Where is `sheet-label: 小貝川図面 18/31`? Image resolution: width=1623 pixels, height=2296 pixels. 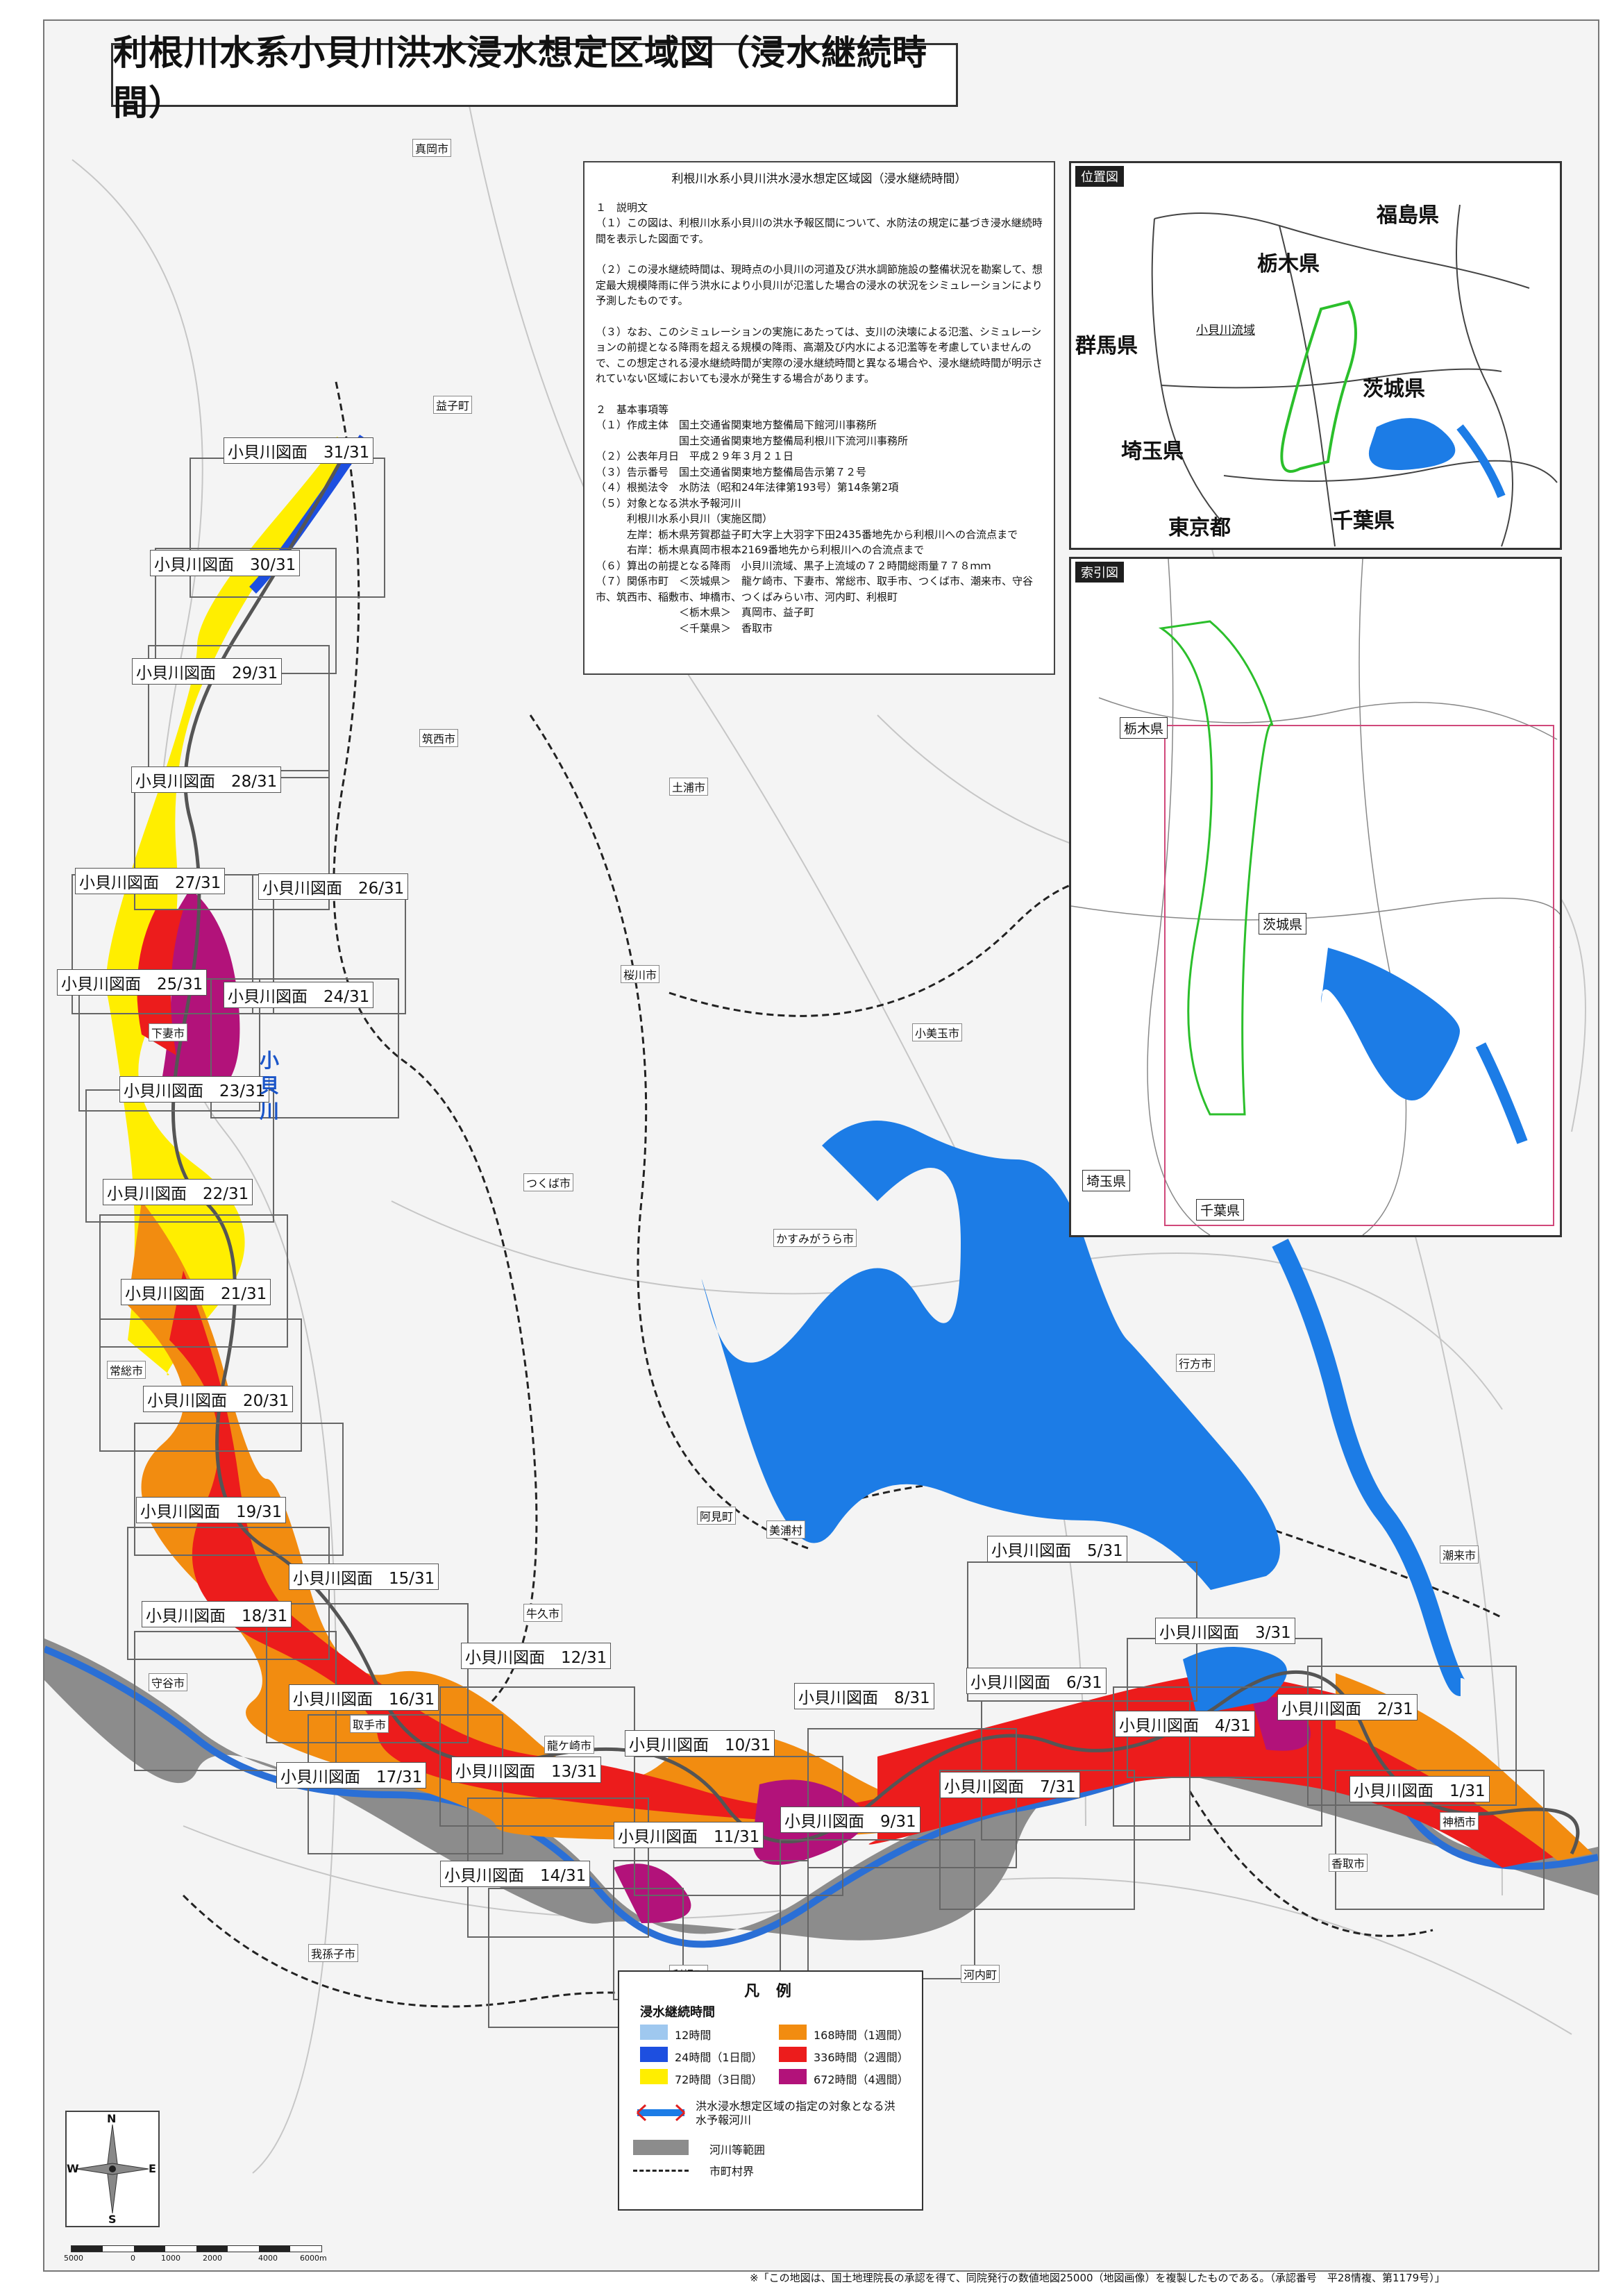
sheet-label: 小貝川図面 18/31 is located at coordinates (217, 1614).